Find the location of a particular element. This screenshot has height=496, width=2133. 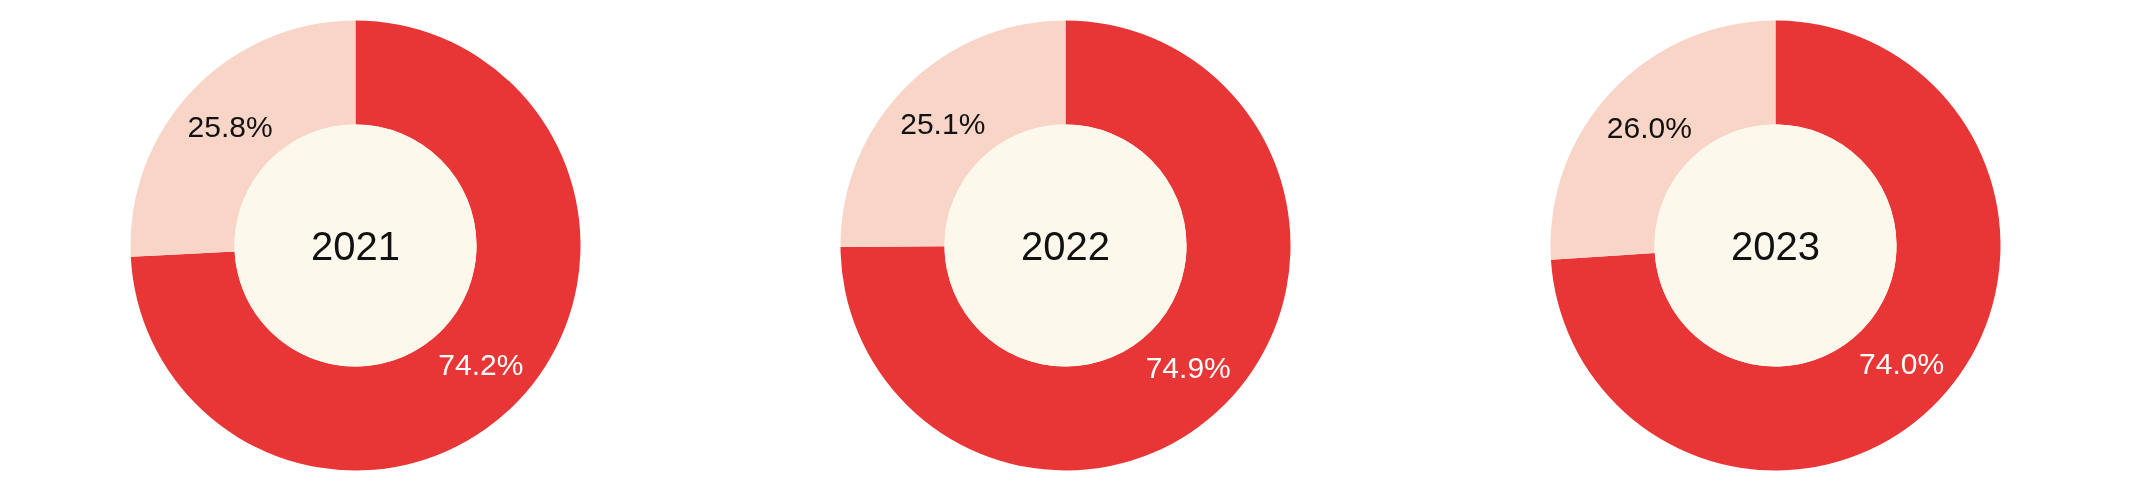

text: 2022 is located at coordinates (1065, 245).